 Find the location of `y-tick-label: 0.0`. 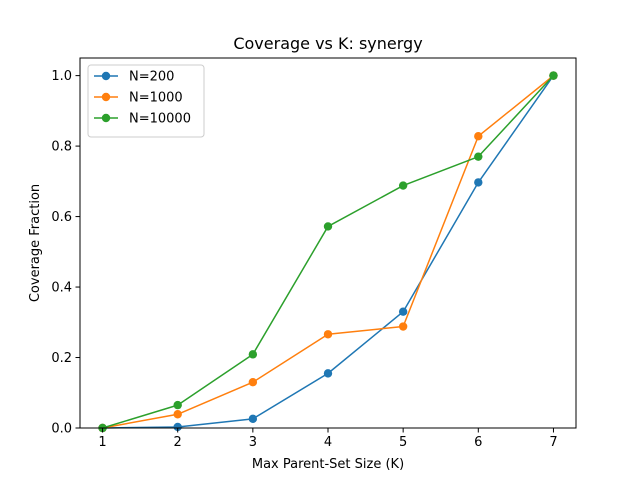

y-tick-label: 0.0 is located at coordinates (61, 429).